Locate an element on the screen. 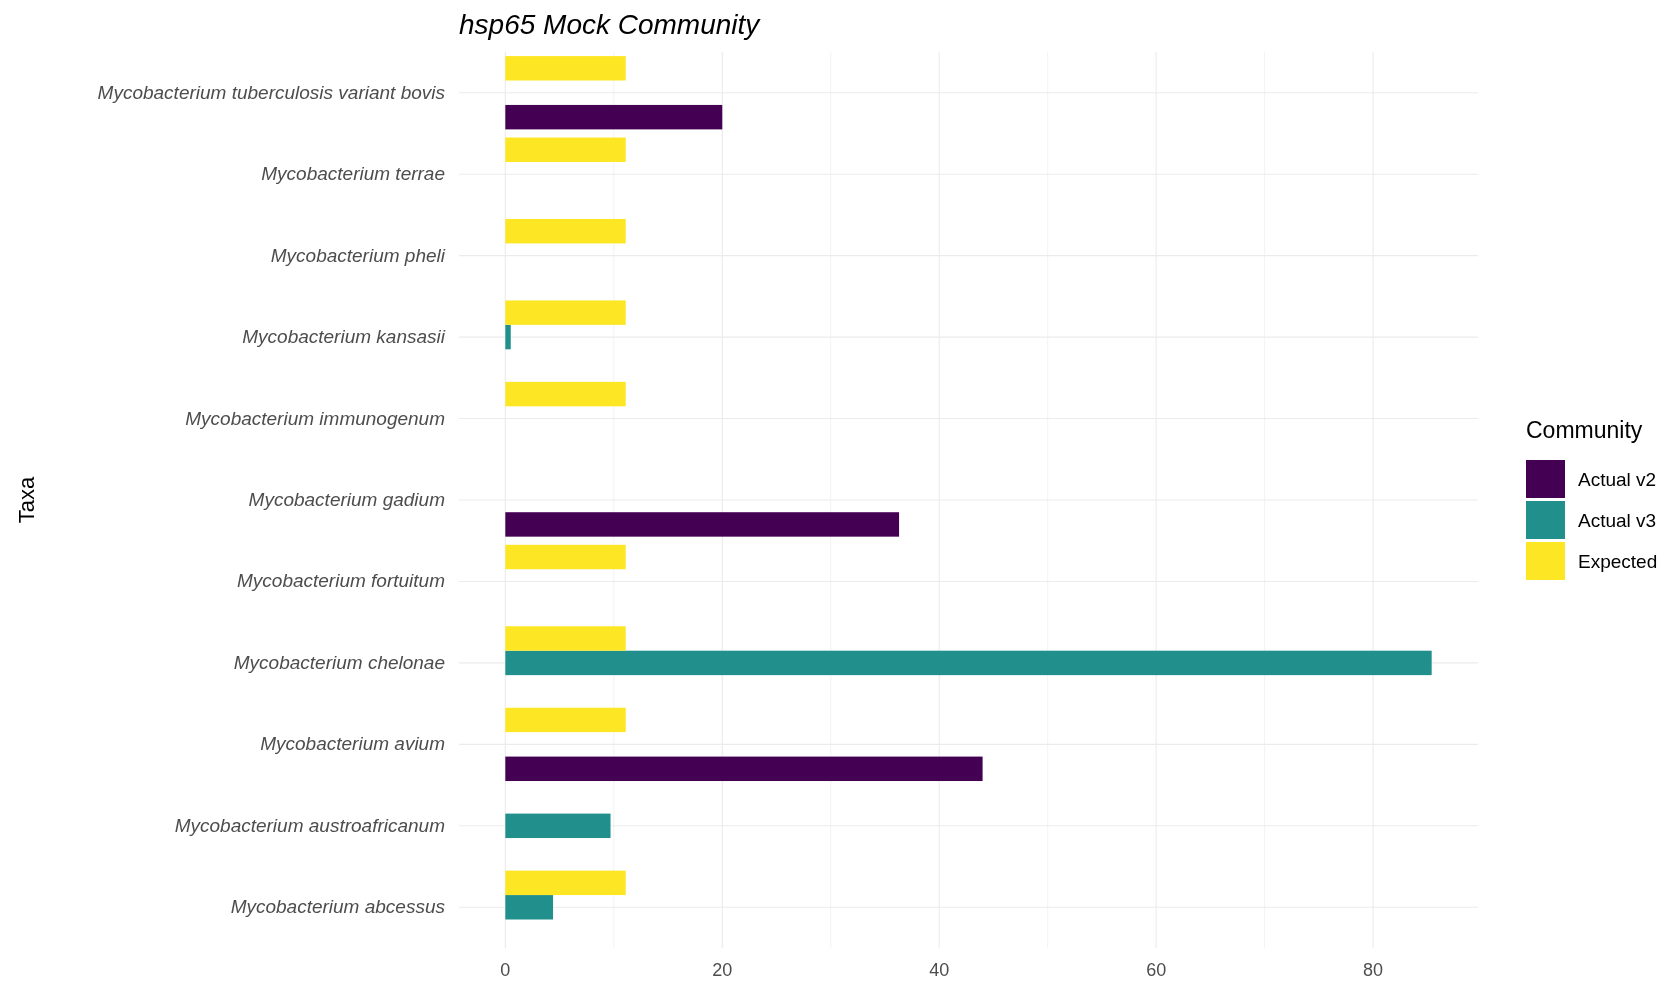 The height and width of the screenshot is (986, 1675). x-tick-label: 80 is located at coordinates (1373, 970).